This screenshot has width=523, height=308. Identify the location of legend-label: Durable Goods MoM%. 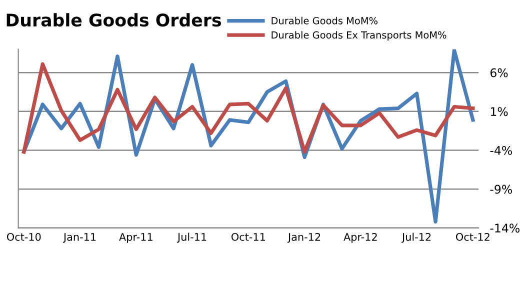
(325, 20).